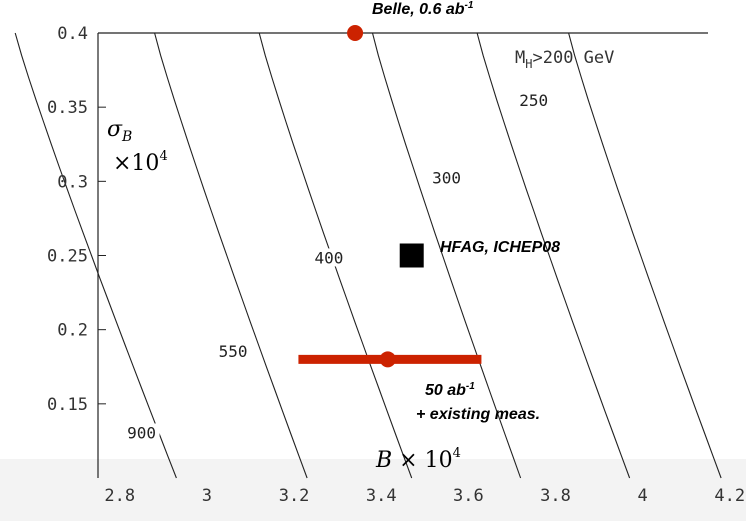 The height and width of the screenshot is (521, 746). I want to click on hfag-label: HFAG, ICHEP08, so click(500, 247).